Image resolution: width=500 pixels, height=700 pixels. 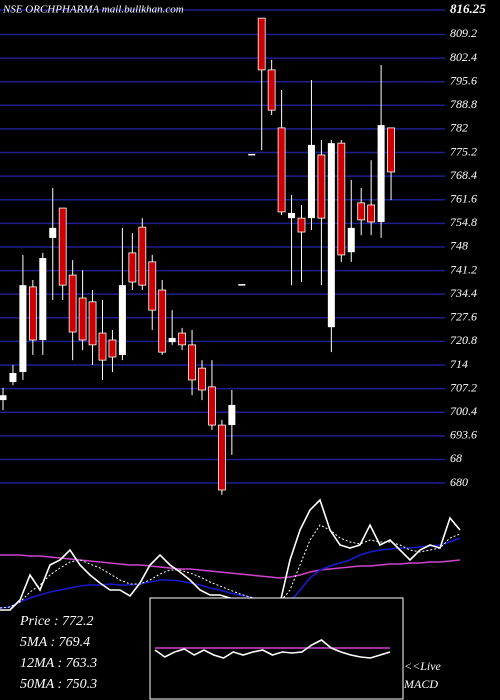 I want to click on y-tick-label: 775.2, so click(x=463, y=151).